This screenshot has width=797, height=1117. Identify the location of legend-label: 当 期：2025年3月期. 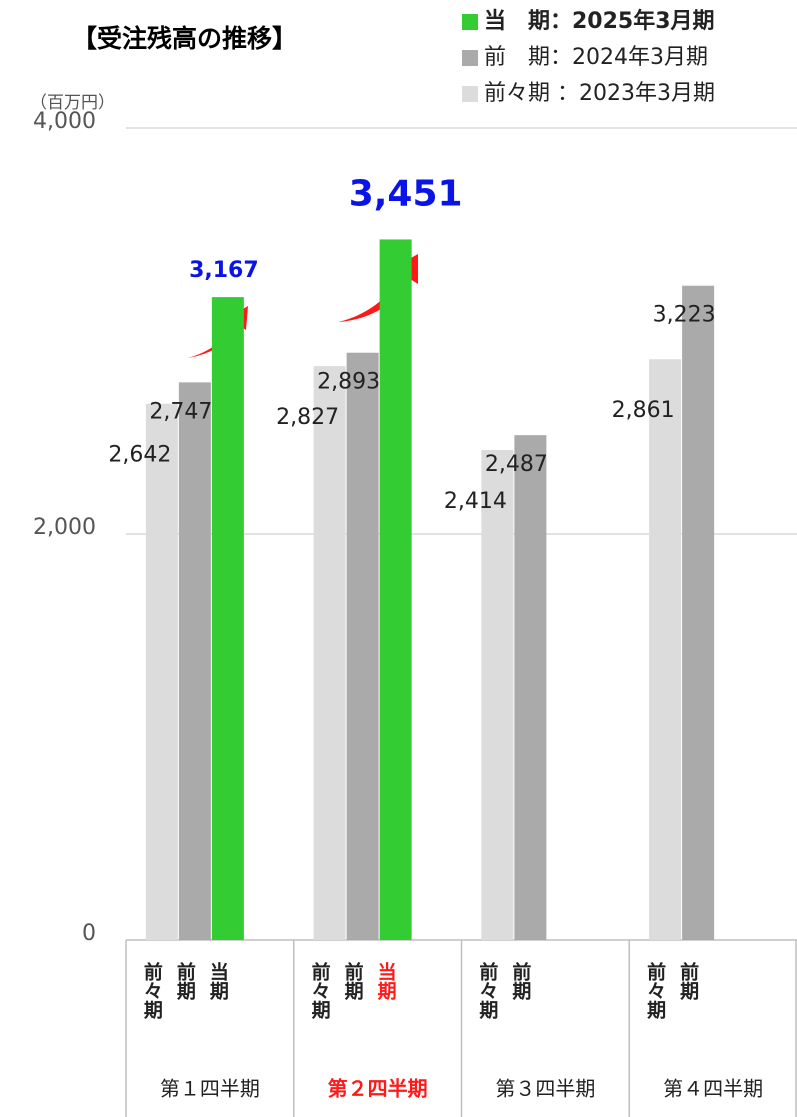
(599, 21).